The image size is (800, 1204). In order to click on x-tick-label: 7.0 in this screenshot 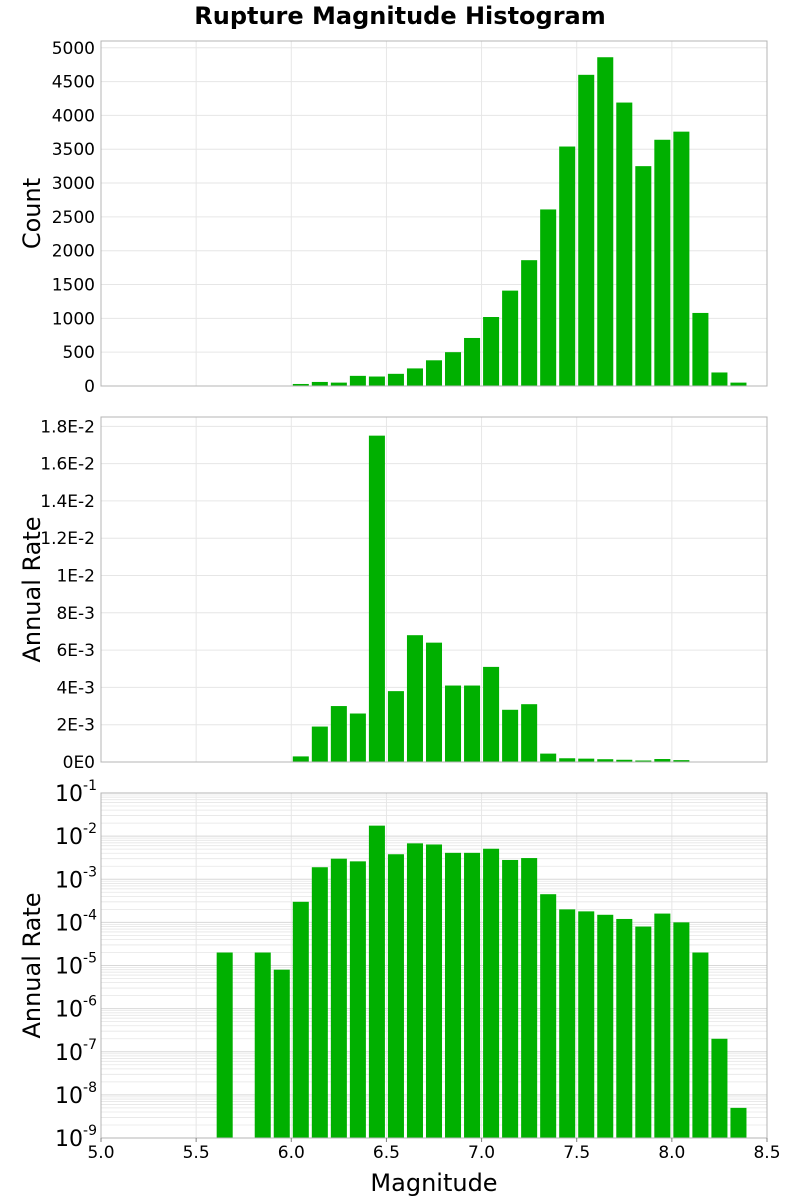, I will do `click(481, 1153)`.